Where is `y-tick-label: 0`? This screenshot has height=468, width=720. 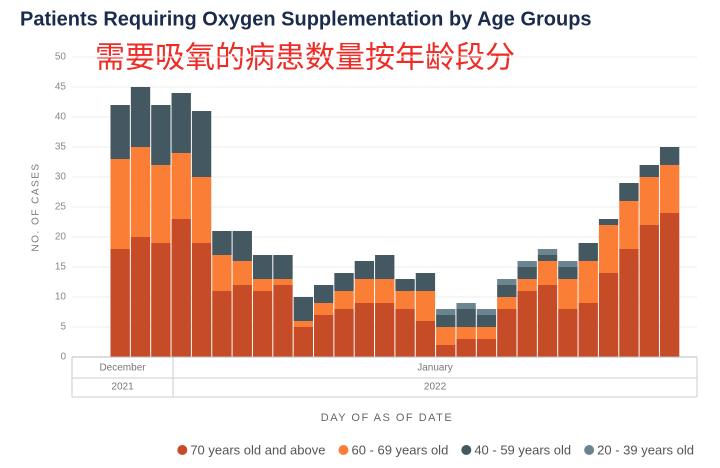 y-tick-label: 0 is located at coordinates (63, 357).